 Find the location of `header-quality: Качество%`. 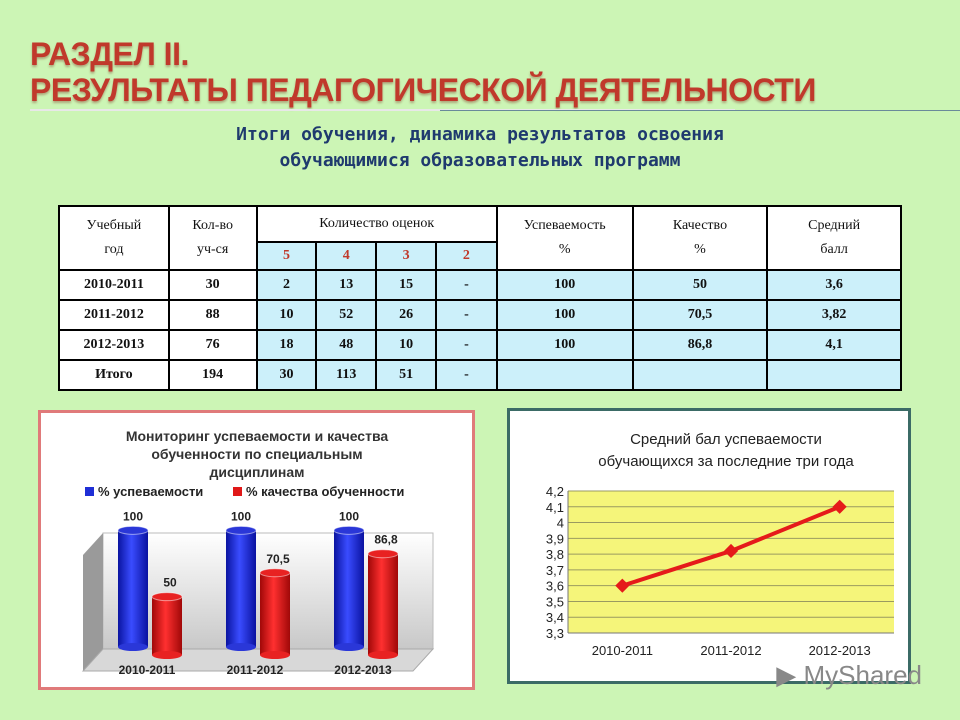

header-quality: Качество% is located at coordinates (700, 238).